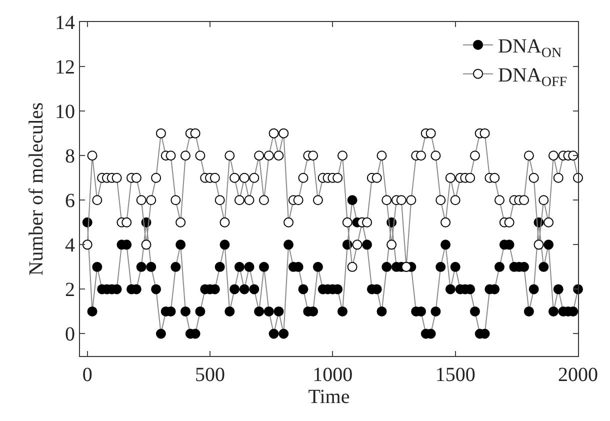  Describe the element at coordinates (37, 189) in the screenshot. I see `y-axis-title: Number of molecules` at that location.